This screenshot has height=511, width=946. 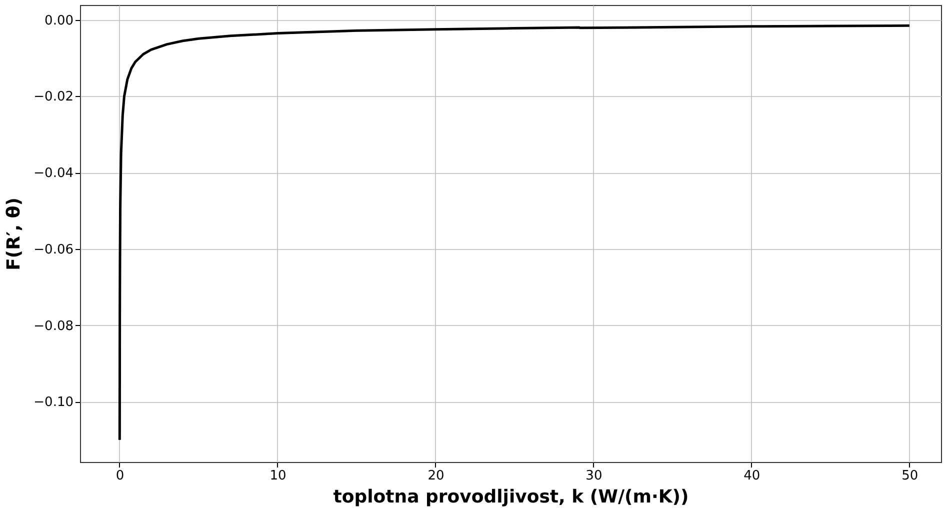 I want to click on y-tick-label: −0.02, so click(x=54, y=97).